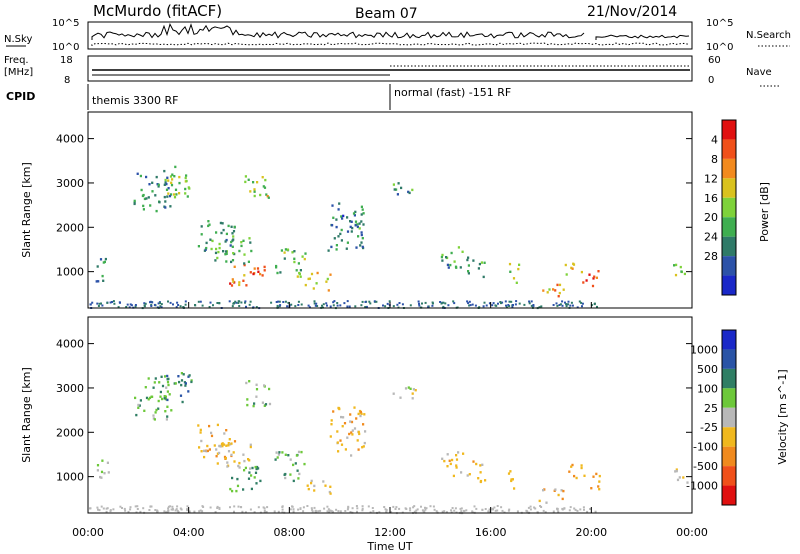 The height and width of the screenshot is (554, 800). I want to click on power-colorbar-tick: 8, so click(714, 159).